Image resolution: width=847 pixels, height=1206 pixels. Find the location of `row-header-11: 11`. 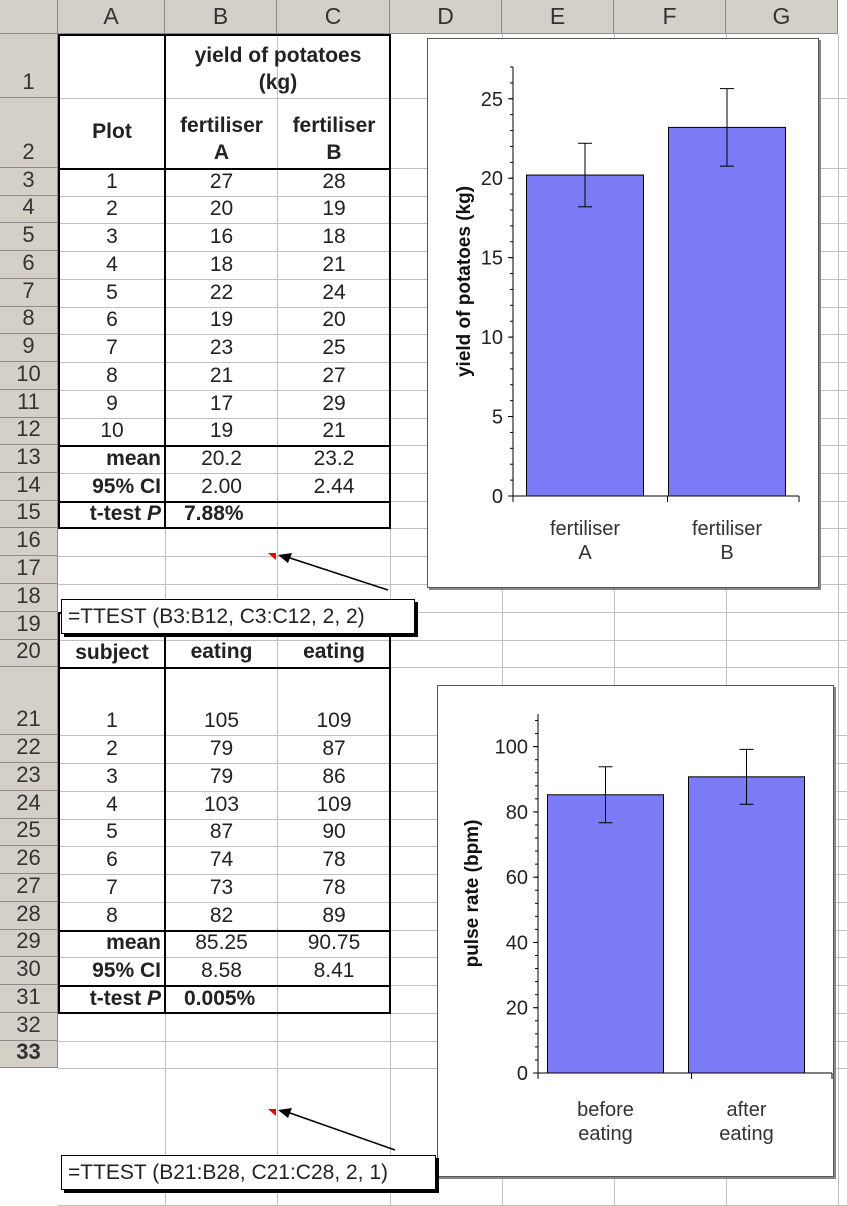

row-header-11: 11 is located at coordinates (29, 403).